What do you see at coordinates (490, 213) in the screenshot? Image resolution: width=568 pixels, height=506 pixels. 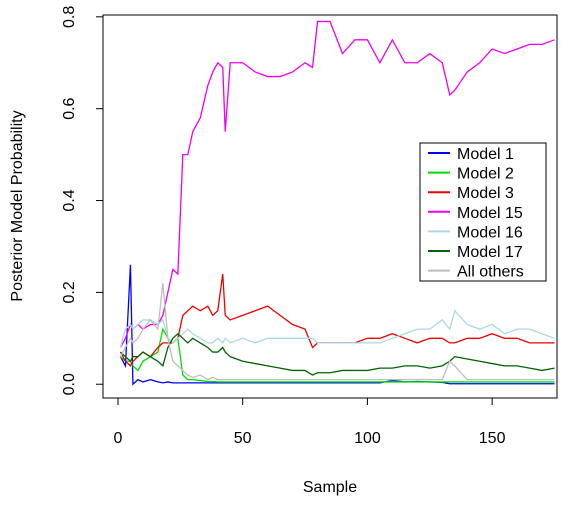 I see `legend-label: Model 15` at bounding box center [490, 213].